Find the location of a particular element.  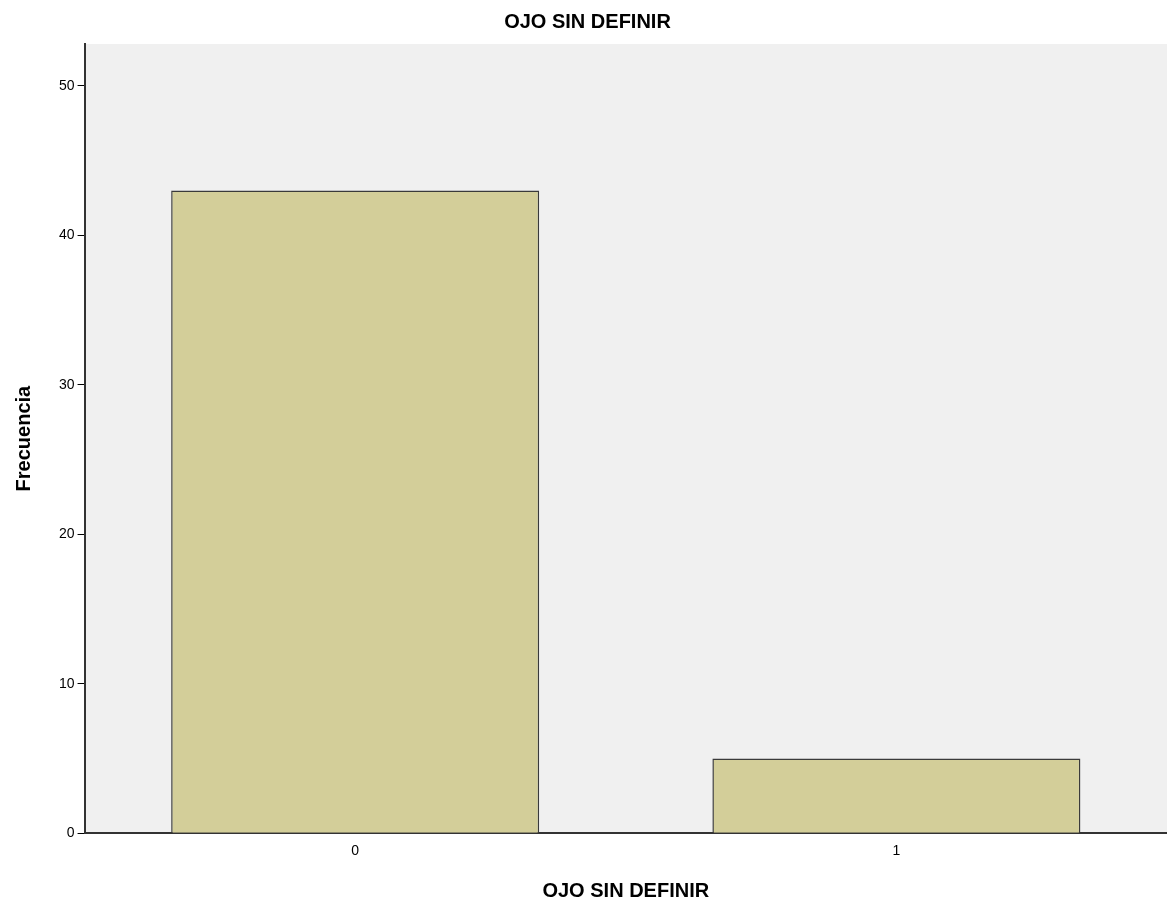

y-tick-label: 40 is located at coordinates (66, 234).